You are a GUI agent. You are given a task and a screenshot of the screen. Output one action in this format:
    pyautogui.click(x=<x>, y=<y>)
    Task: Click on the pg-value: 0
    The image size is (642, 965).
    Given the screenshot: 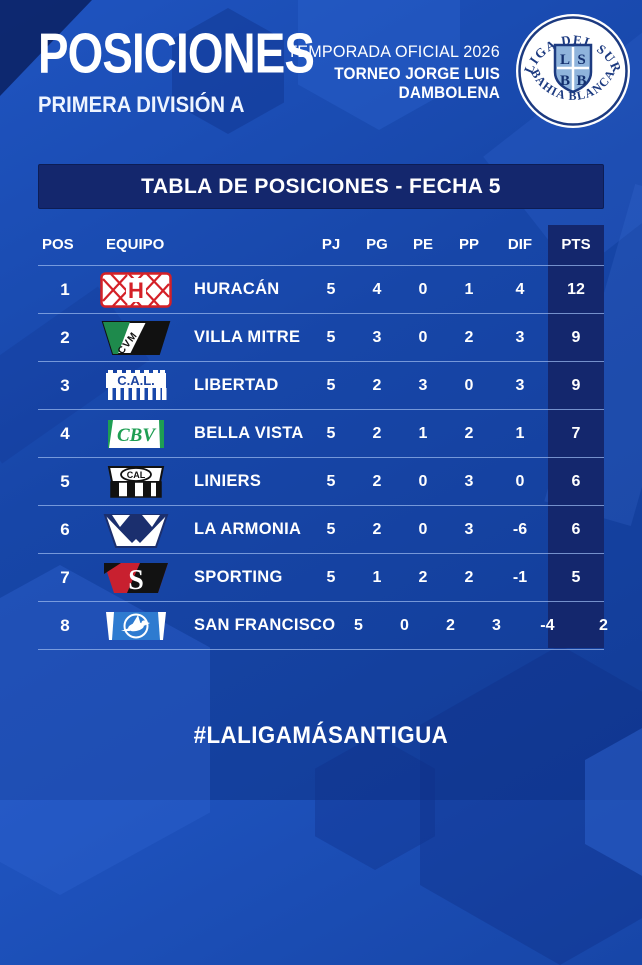 What is the action you would take?
    pyautogui.click(x=404, y=625)
    